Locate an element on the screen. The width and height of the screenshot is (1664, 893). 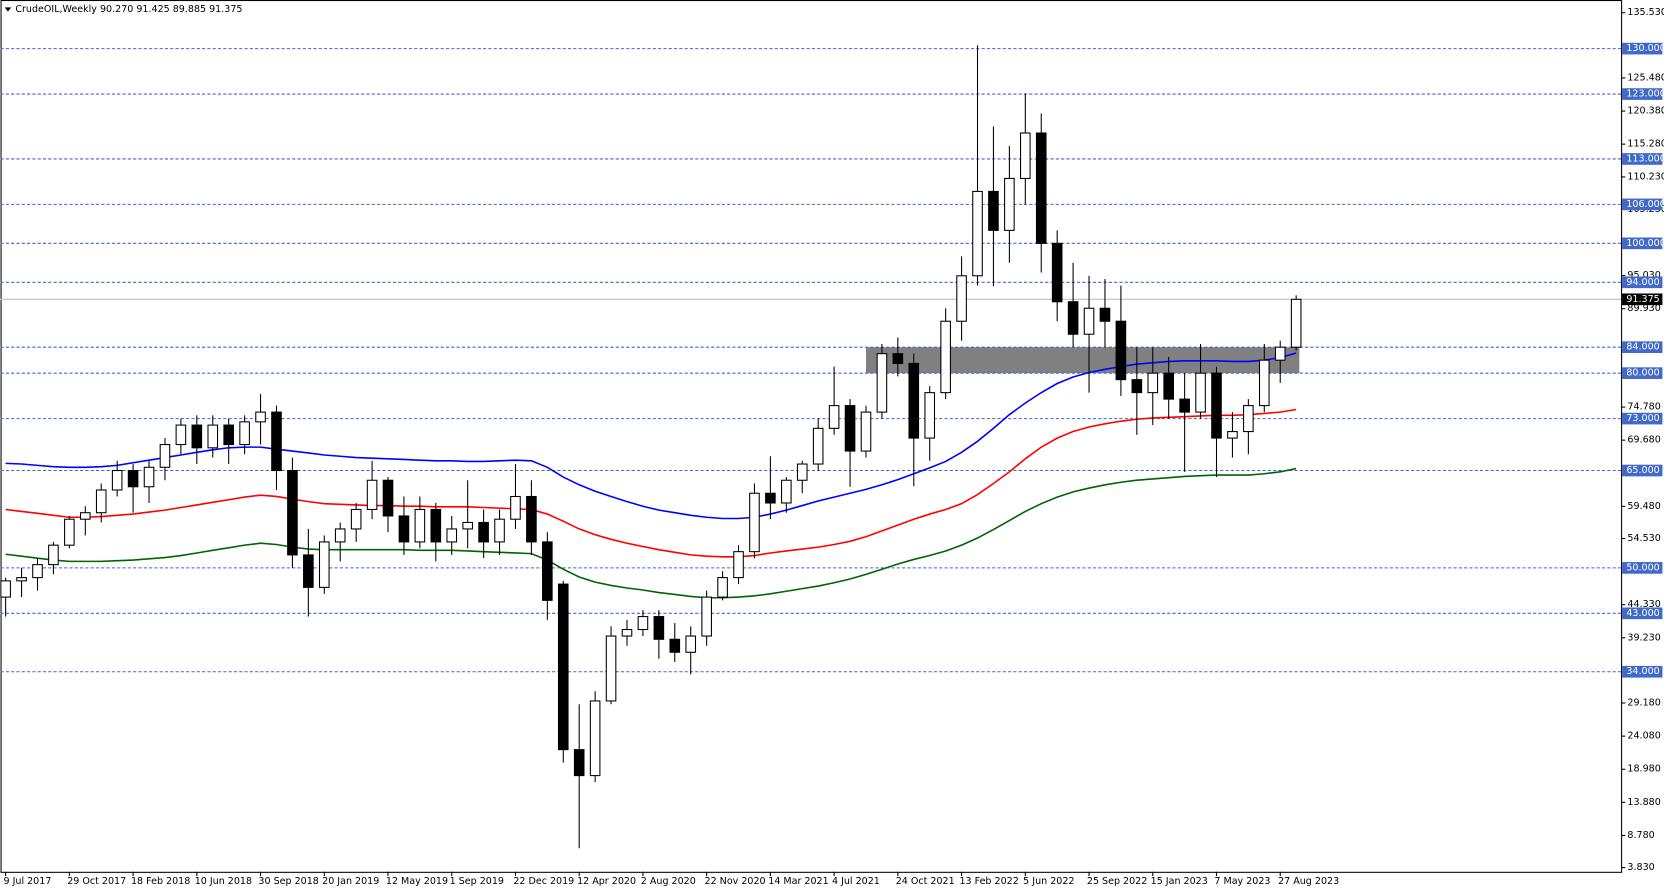
level-label: 94.000 is located at coordinates (1642, 282).